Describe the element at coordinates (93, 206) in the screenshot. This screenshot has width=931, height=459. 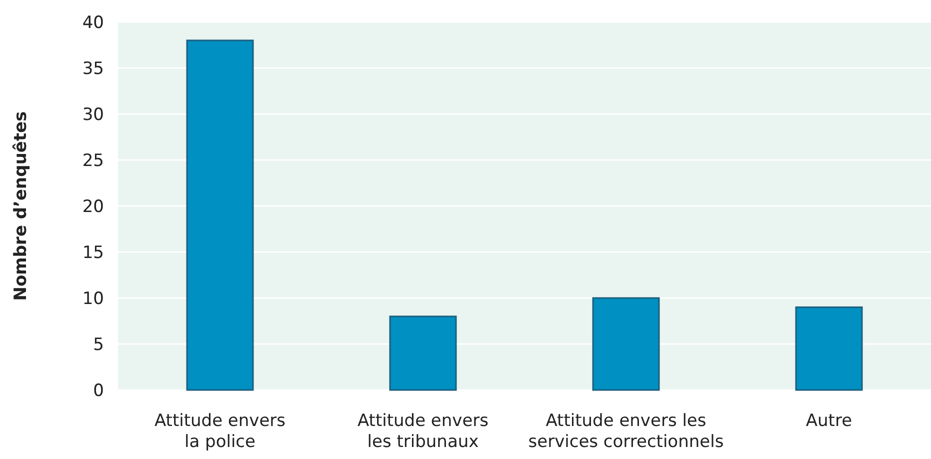
I see `y-tick-label: 20` at that location.